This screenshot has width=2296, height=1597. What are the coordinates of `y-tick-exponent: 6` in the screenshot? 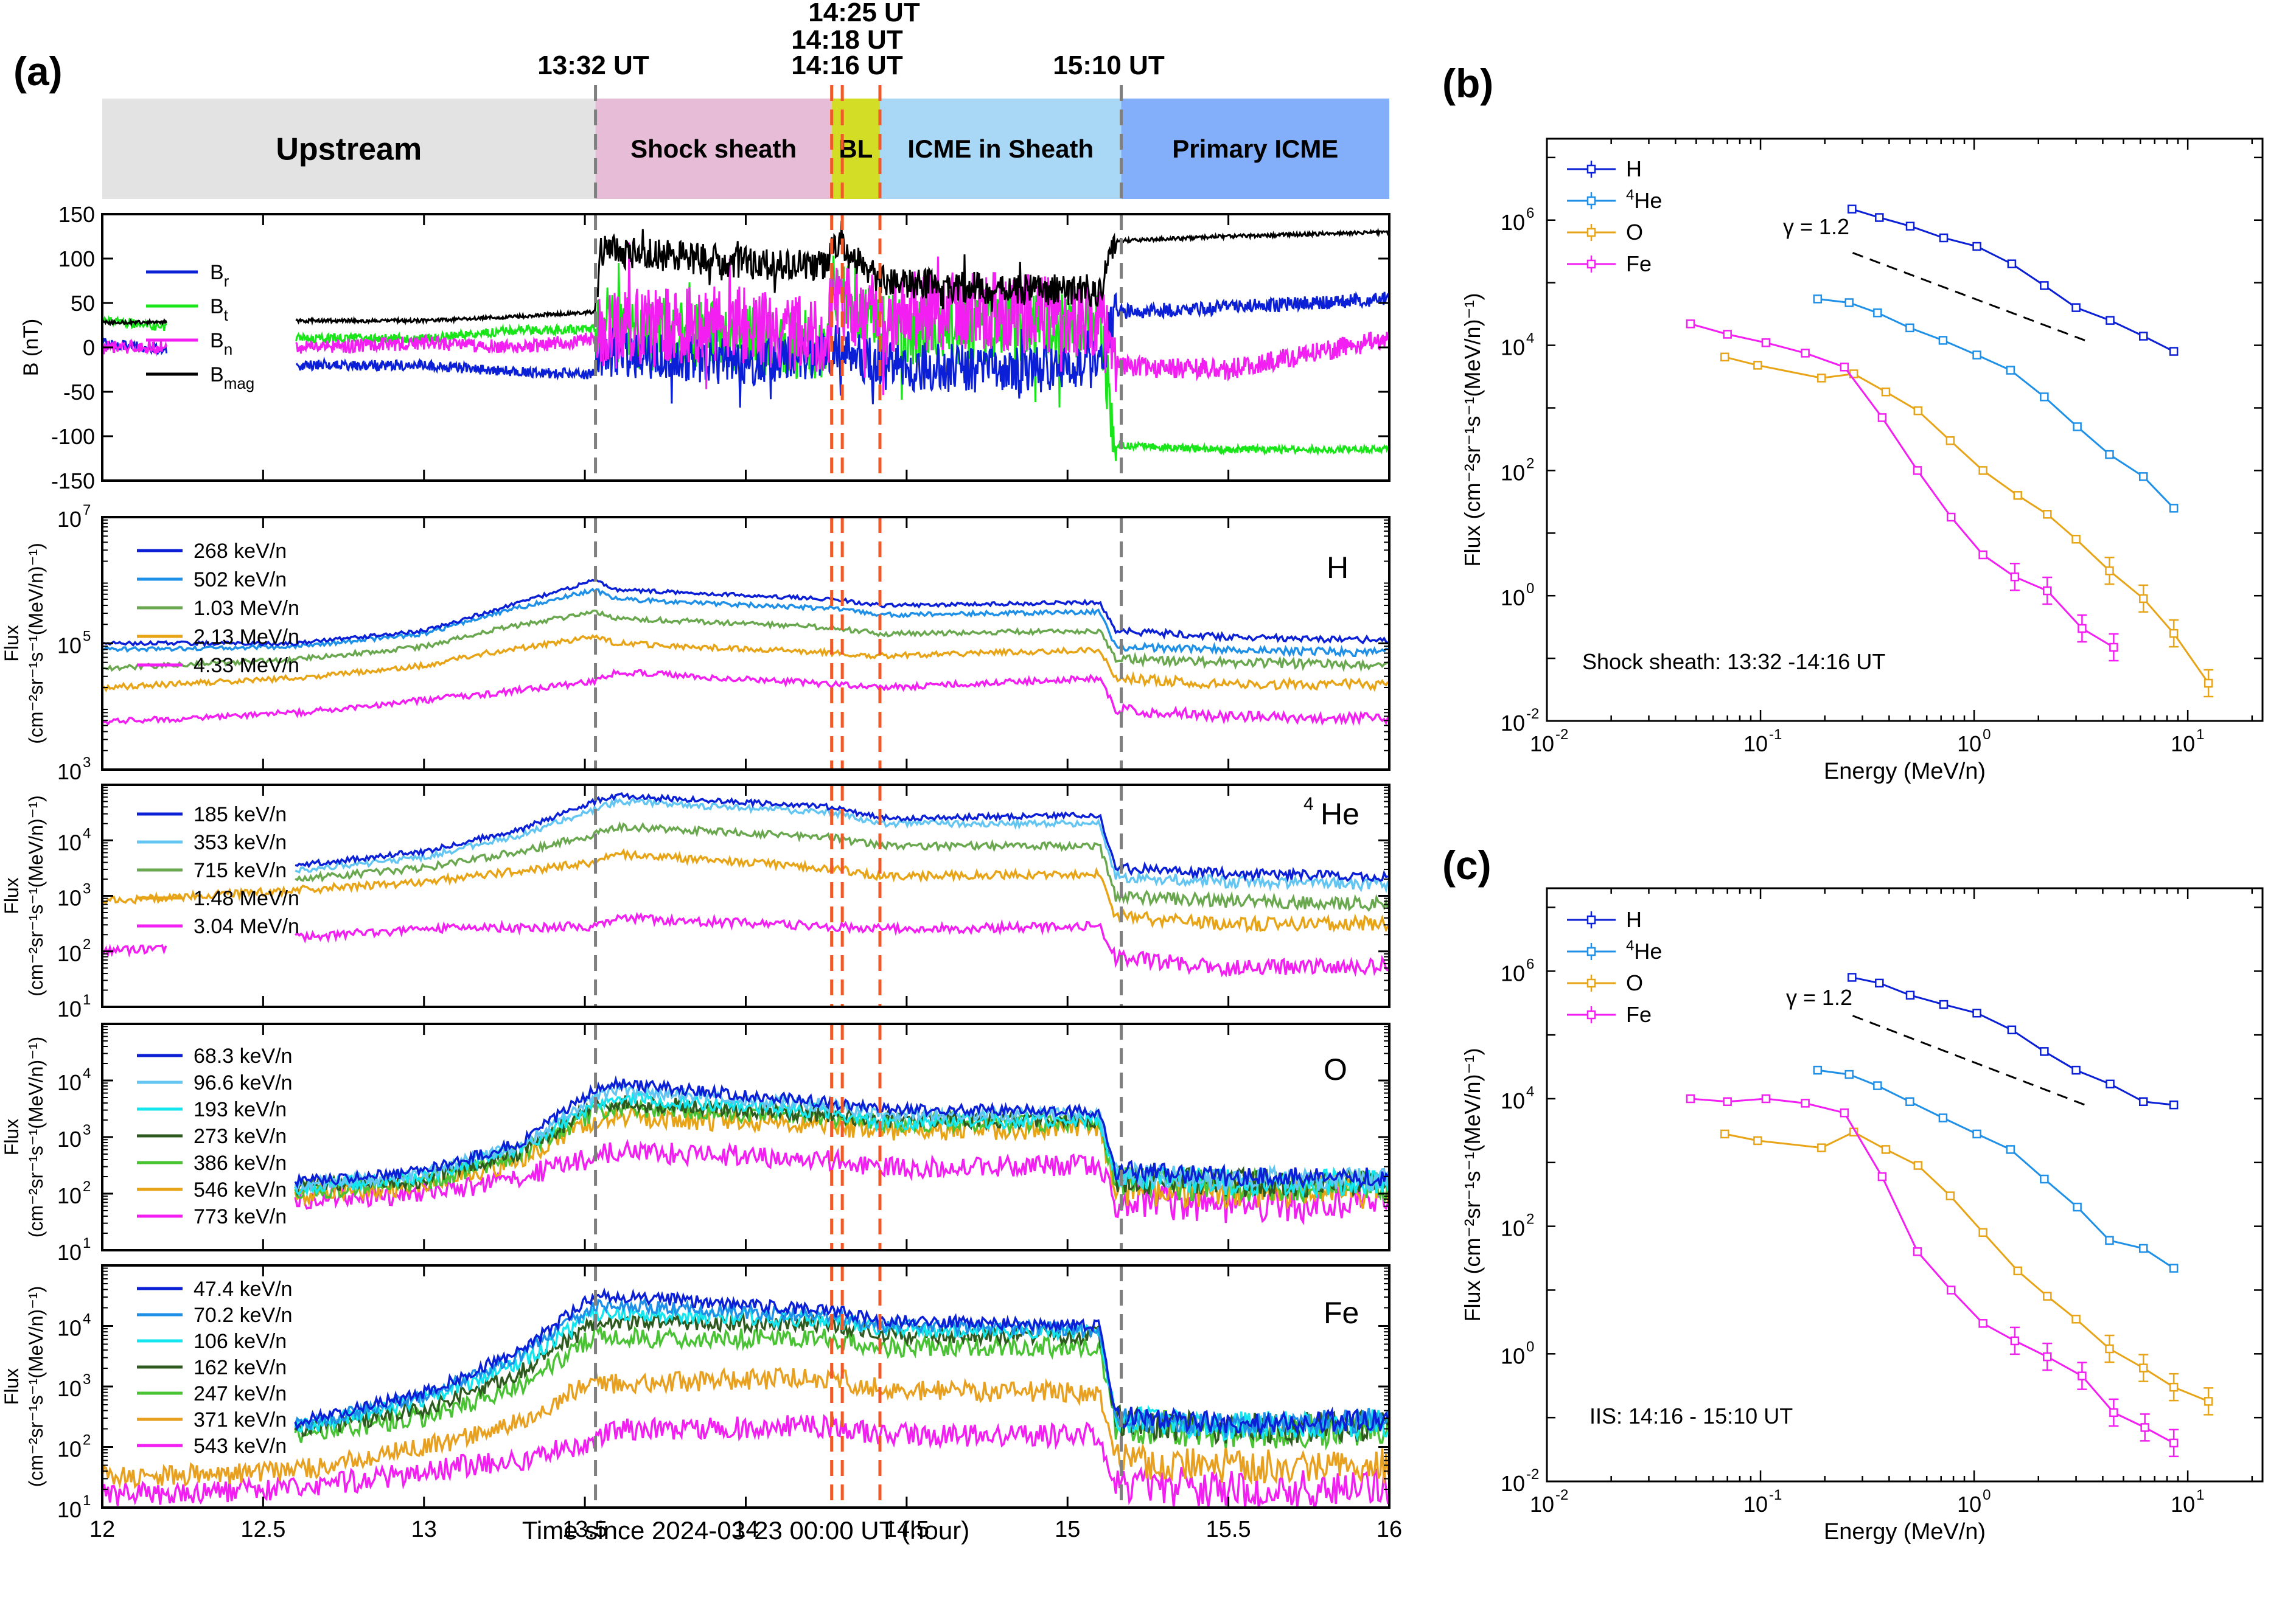 It's located at (1530, 213).